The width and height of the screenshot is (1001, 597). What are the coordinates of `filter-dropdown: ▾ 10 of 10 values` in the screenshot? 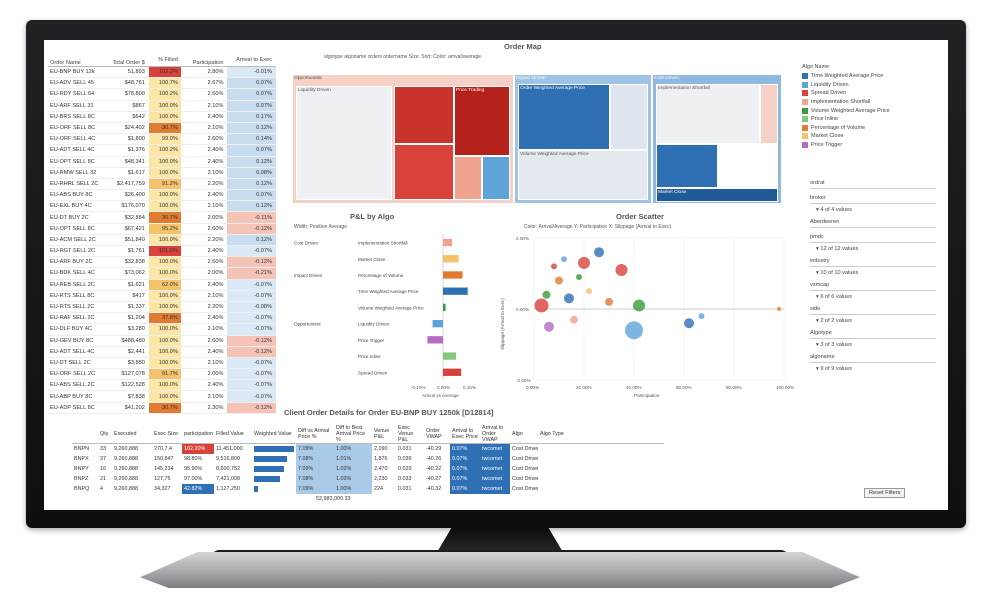 It's located at (837, 273).